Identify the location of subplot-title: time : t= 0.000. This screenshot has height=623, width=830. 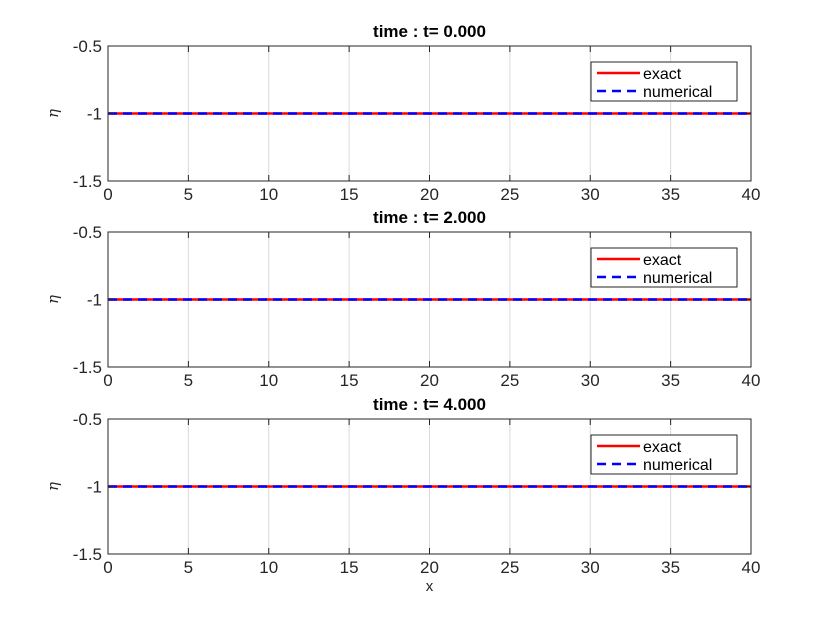
(429, 31).